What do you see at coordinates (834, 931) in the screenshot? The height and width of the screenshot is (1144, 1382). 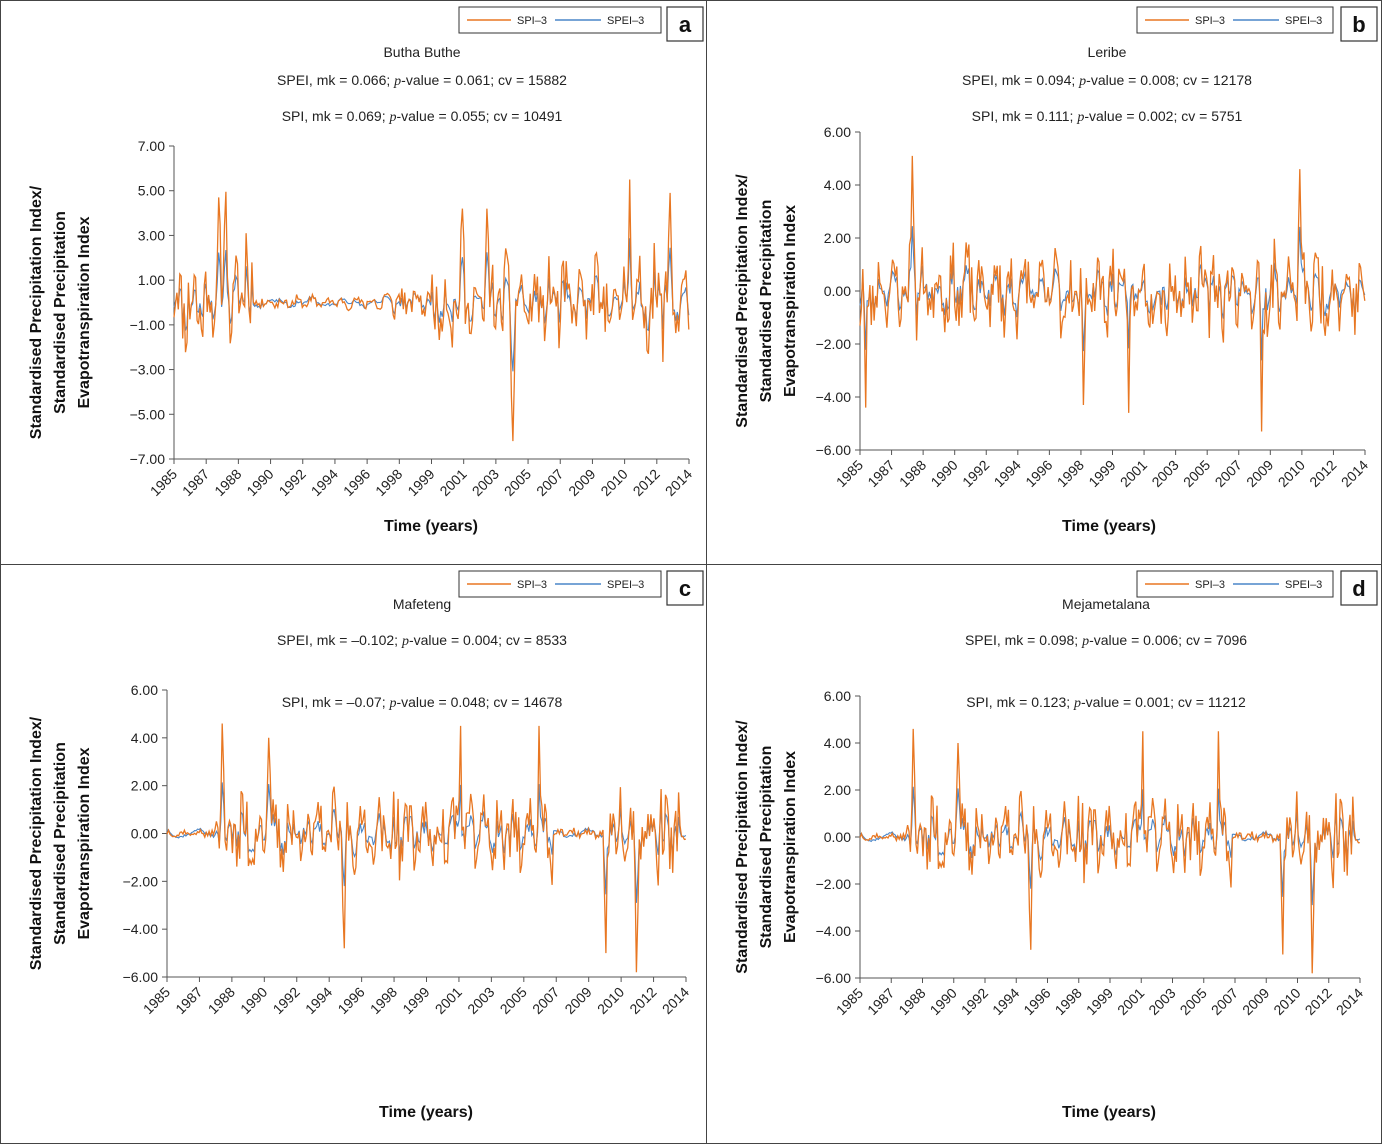 I see `y-tick-label: −4.00` at bounding box center [834, 931].